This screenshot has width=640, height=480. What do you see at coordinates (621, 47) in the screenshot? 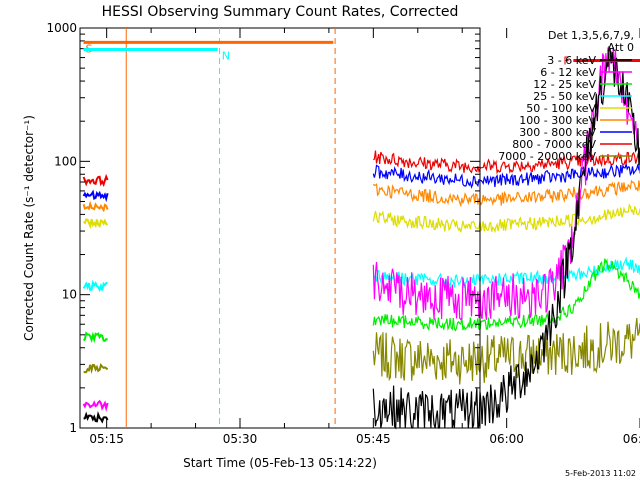
I see `legend-header-attenuator: Att 0` at bounding box center [621, 47].